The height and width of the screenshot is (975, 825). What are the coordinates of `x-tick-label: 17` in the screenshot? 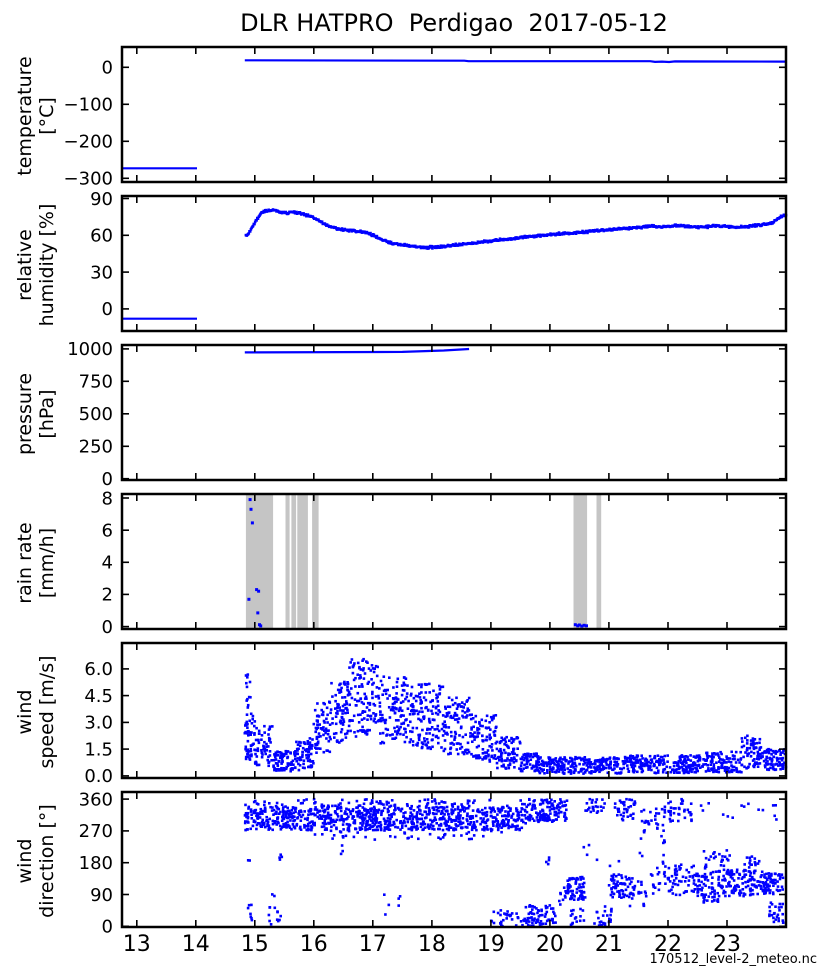 It's located at (373, 944).